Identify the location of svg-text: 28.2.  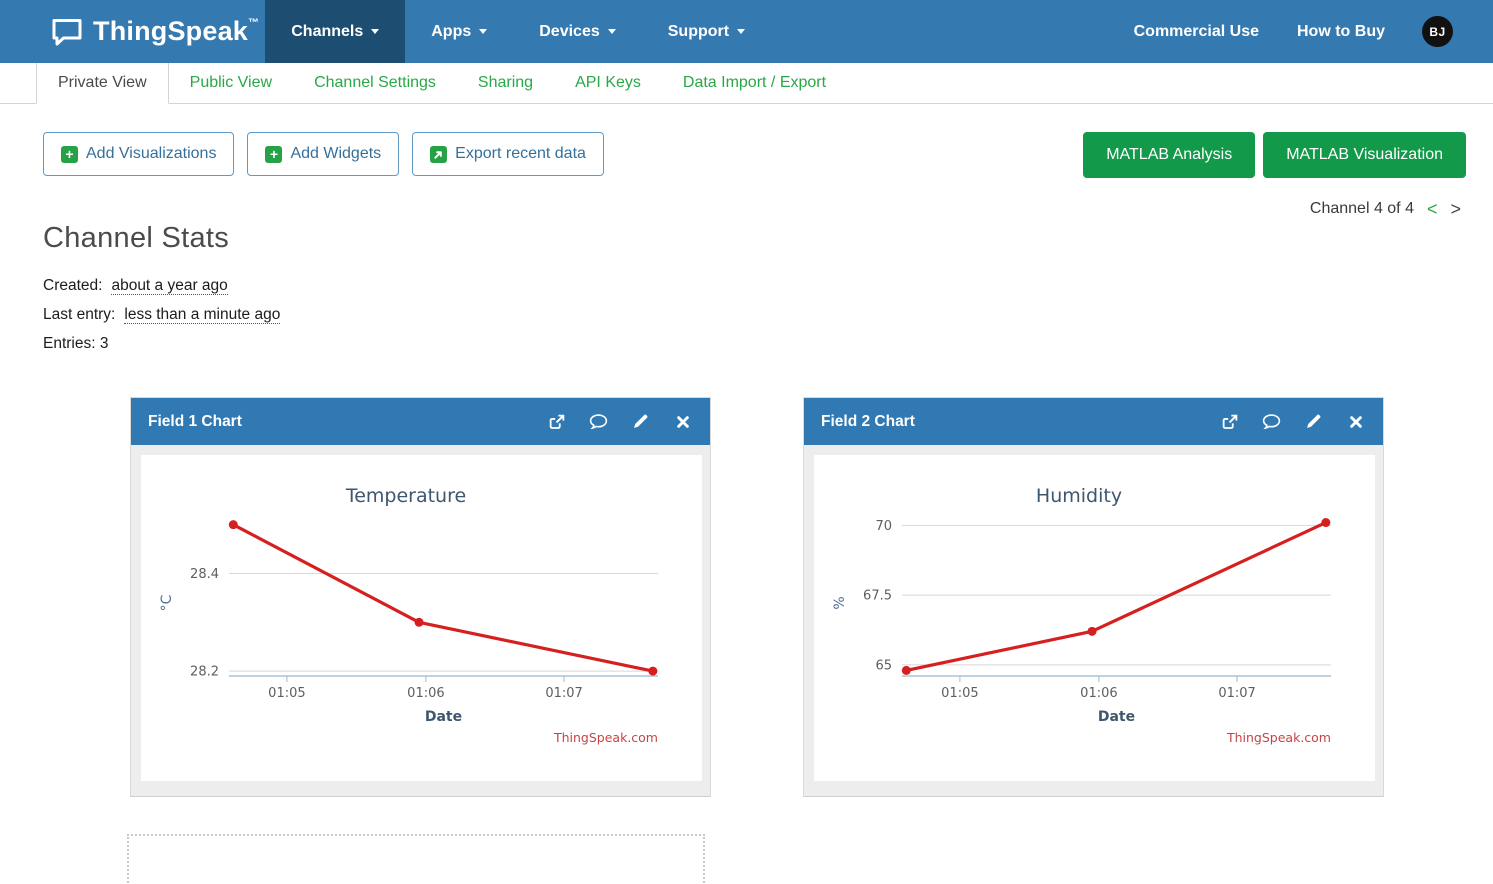
(204, 672).